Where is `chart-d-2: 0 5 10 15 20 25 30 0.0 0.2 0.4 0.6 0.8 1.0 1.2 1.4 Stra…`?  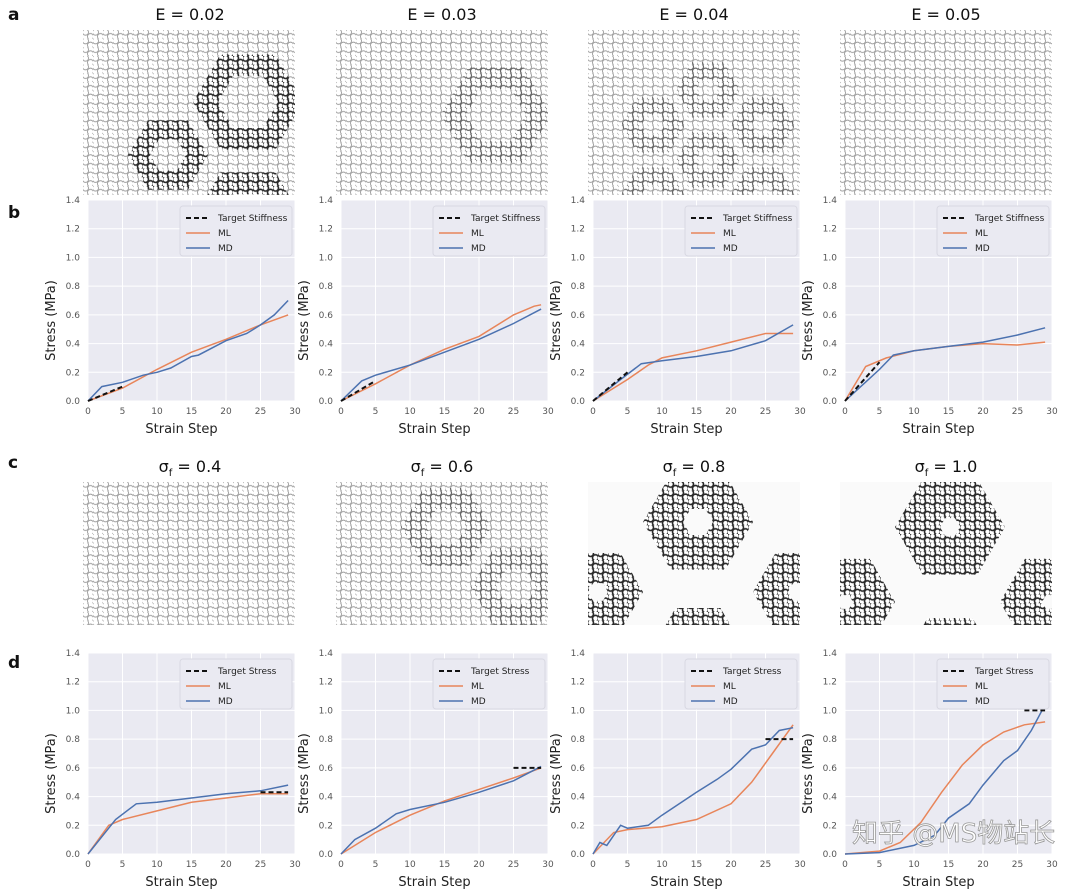 chart-d-2: 0 5 10 15 20 25 30 0.0 0.2 0.4 0.6 0.8 1.0 1.2 1.4 Stra… is located at coordinates (425, 769).